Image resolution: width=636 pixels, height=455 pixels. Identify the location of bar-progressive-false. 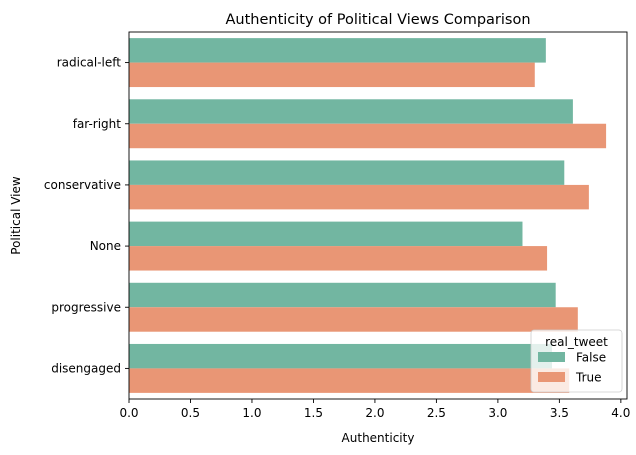
(342, 295).